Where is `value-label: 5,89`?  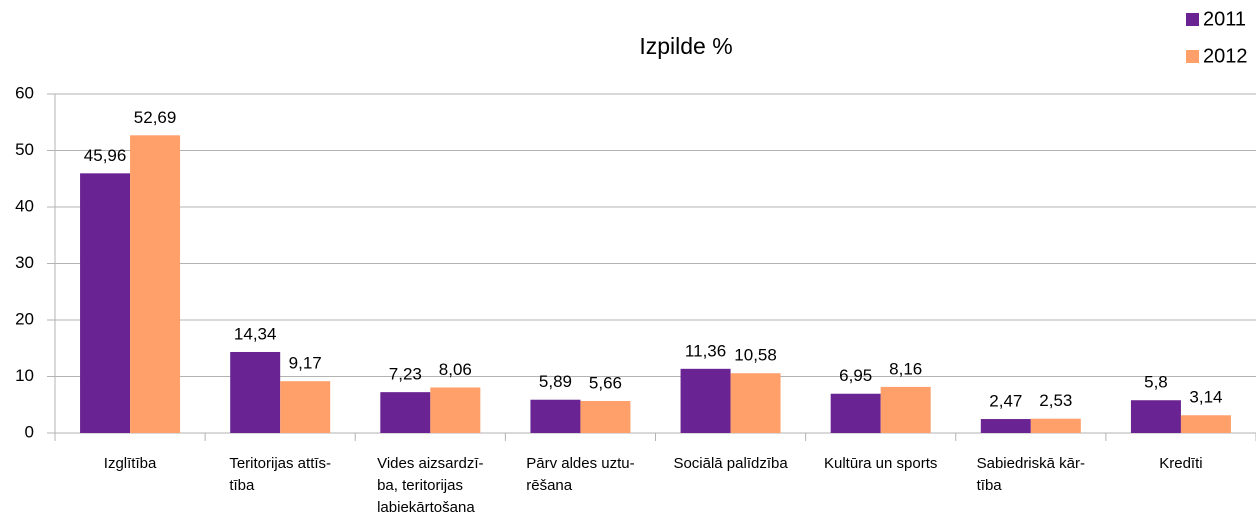 value-label: 5,89 is located at coordinates (555, 381).